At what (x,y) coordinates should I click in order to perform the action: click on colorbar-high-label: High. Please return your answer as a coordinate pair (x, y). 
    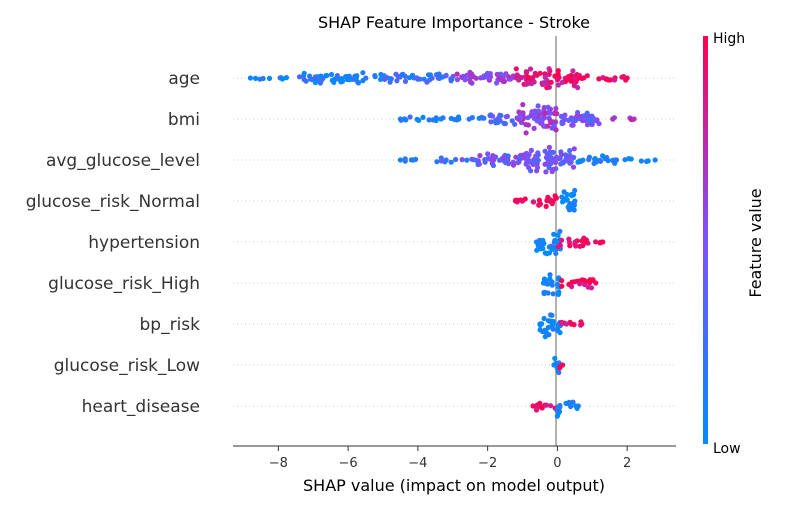
    Looking at the image, I should click on (729, 39).